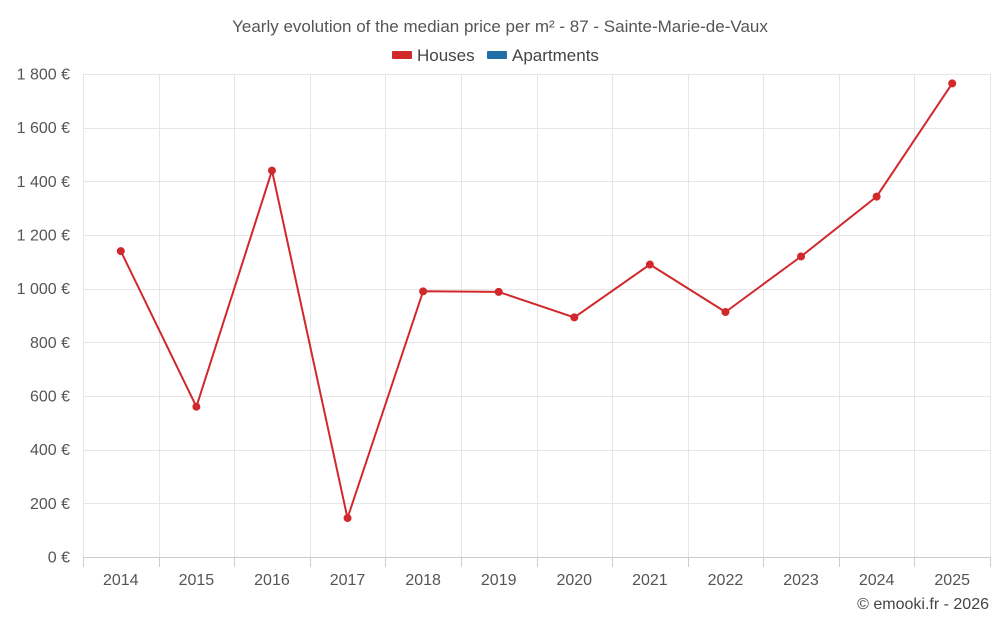 The width and height of the screenshot is (1000, 625). Describe the element at coordinates (196, 406) in the screenshot. I see `data-point-houses-2015` at that location.